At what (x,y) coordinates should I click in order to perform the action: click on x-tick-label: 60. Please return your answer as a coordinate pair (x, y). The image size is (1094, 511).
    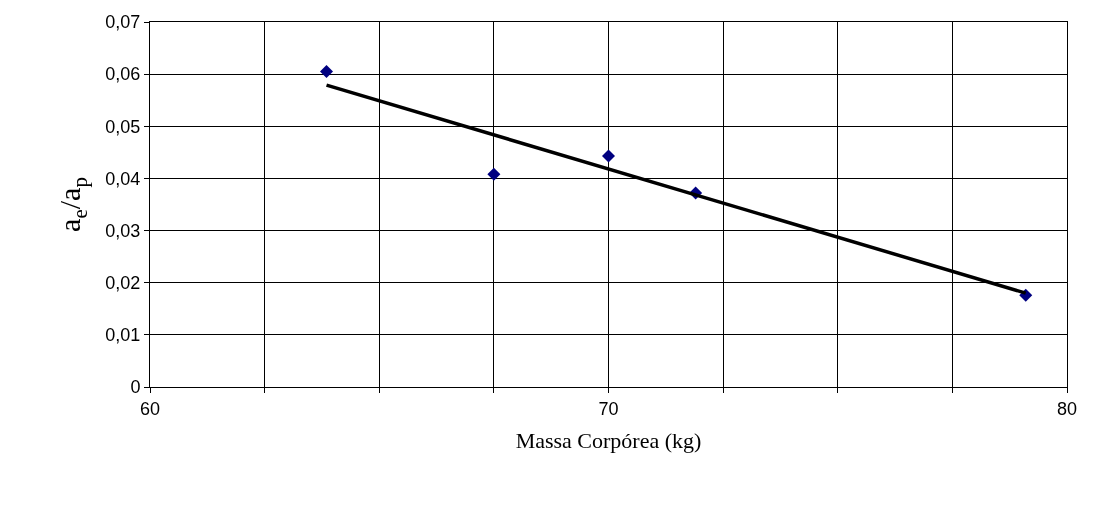
    Looking at the image, I should click on (150, 408).